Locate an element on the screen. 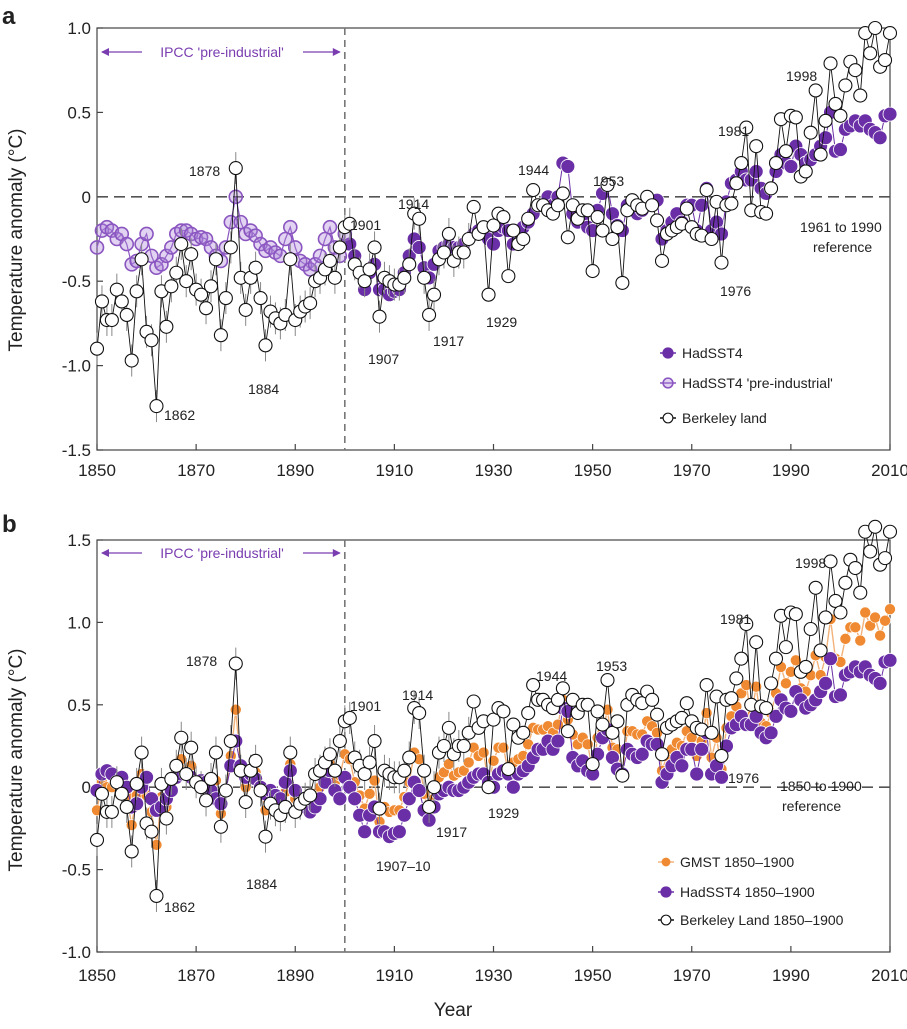 This screenshot has width=907, height=1029. annotation: 1981 is located at coordinates (735, 619).